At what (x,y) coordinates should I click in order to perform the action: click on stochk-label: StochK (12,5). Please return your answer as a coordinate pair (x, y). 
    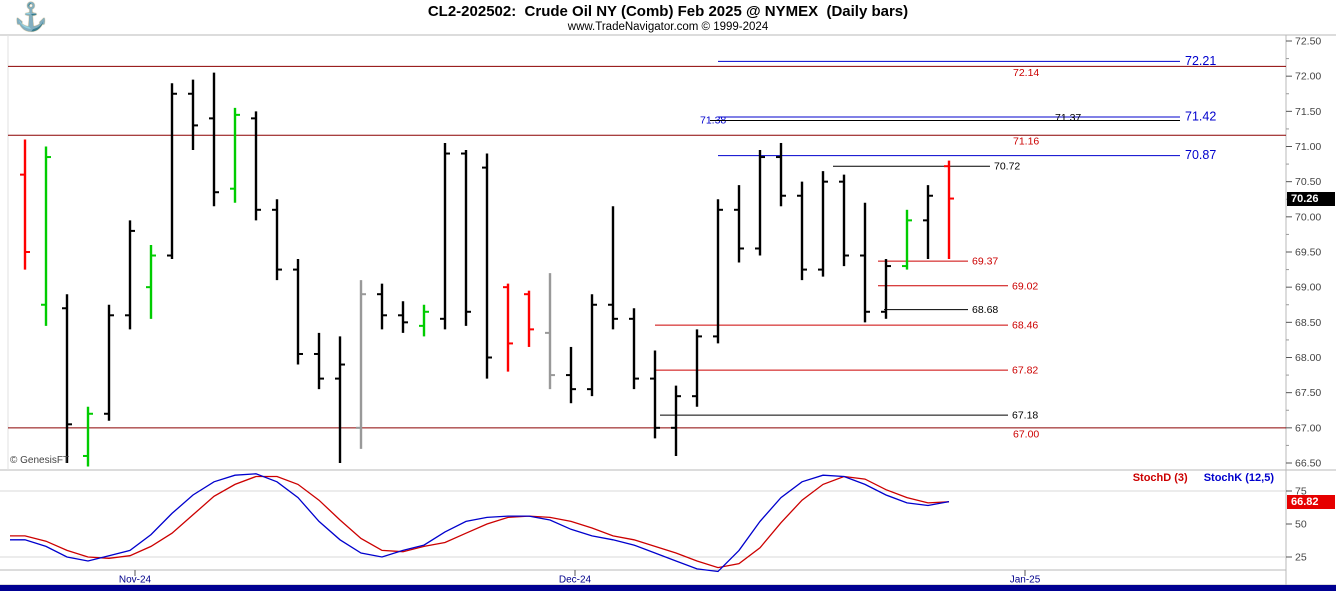
    Looking at the image, I should click on (1238, 478).